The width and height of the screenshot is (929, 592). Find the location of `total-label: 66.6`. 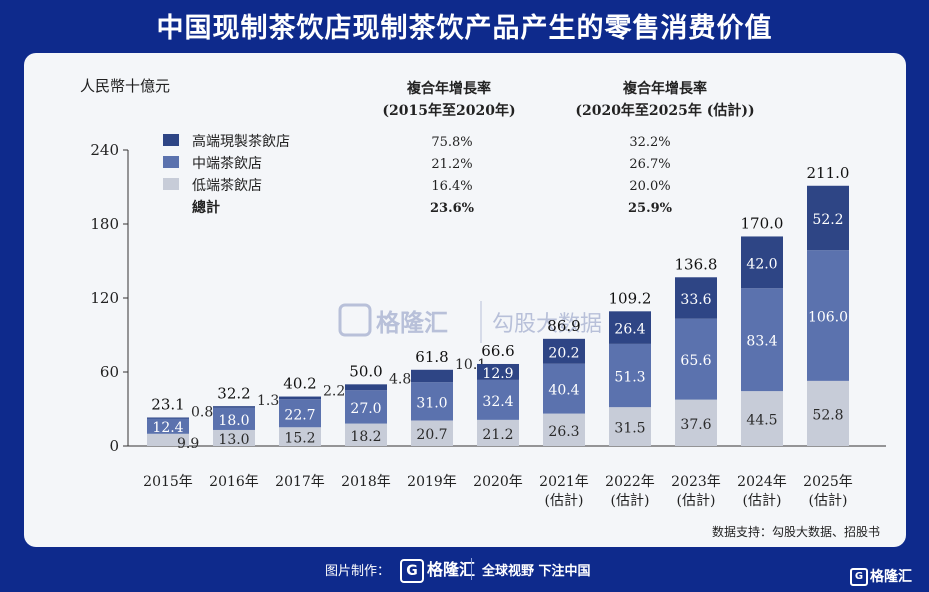

total-label: 66.6 is located at coordinates (497, 351).